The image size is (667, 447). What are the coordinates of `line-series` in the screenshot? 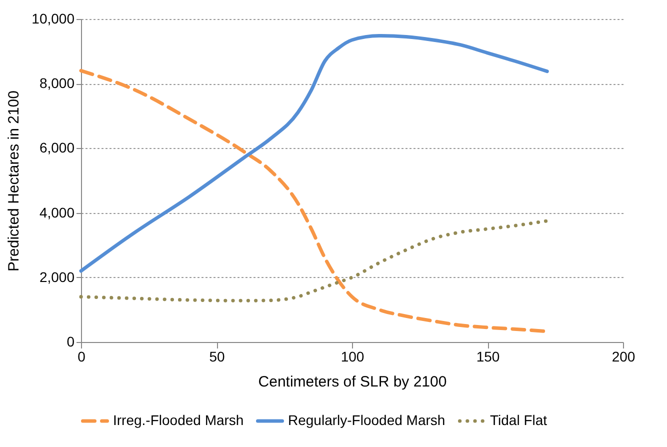 It's located at (314, 260).